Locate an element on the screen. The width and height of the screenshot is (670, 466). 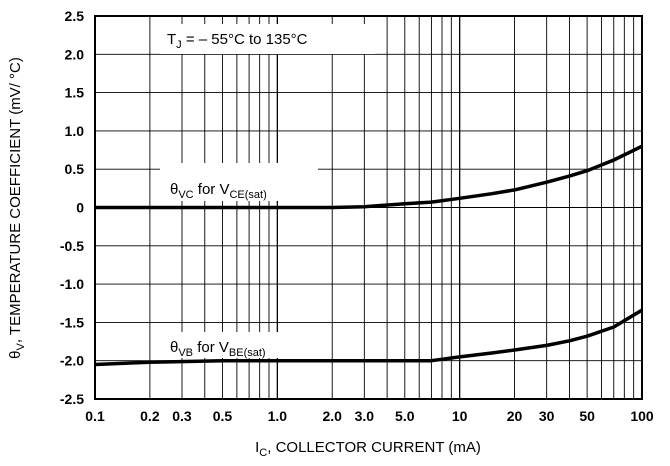
series-label-background-vb is located at coordinates (239, 345).